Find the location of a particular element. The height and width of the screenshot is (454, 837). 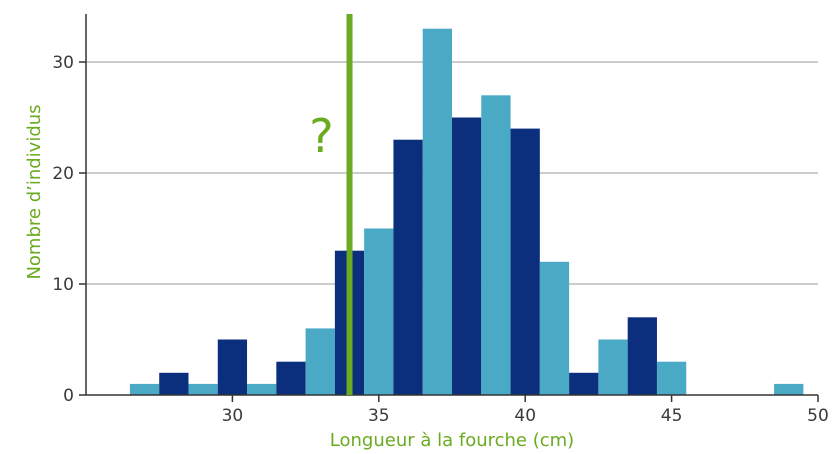

y-tick-label: 10 is located at coordinates (63, 285).